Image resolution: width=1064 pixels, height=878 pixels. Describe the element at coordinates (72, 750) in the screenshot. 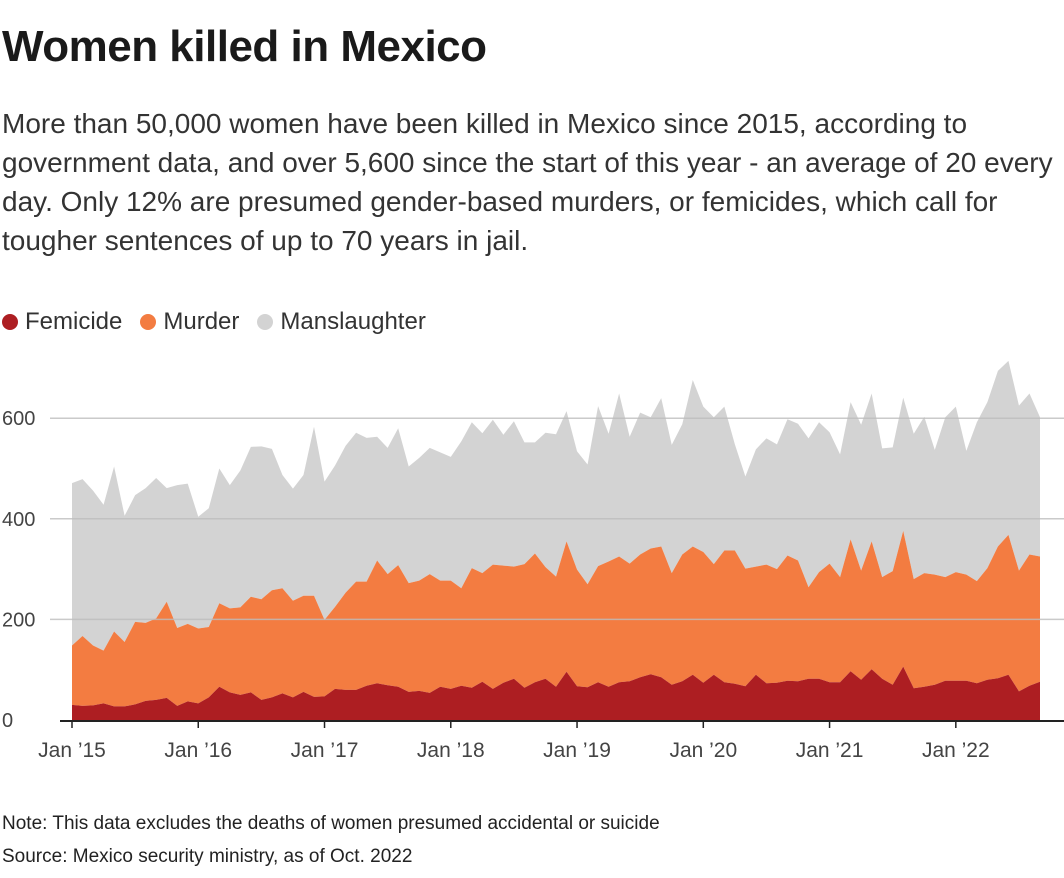

I see `x-tick-label: Jan ’15` at that location.